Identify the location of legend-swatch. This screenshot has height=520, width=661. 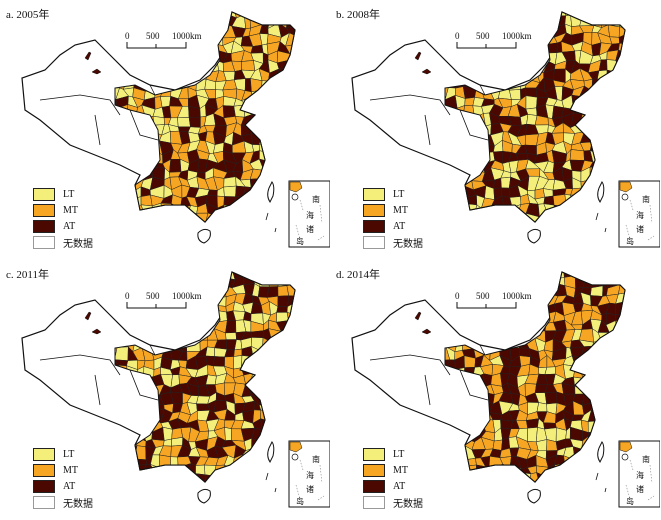
(374, 486).